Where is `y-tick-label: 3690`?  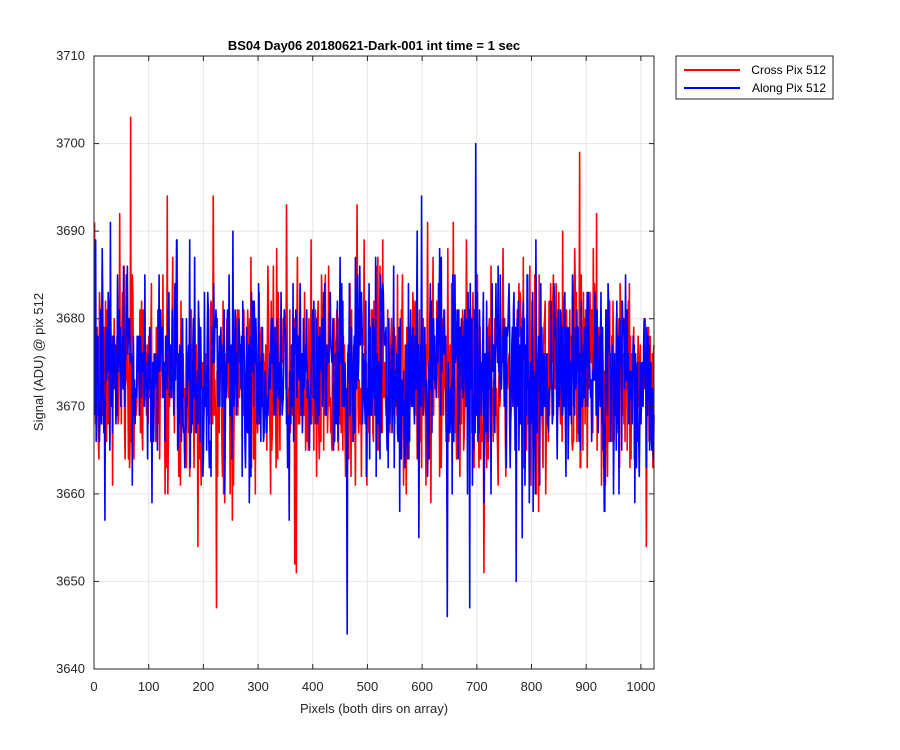 y-tick-label: 3690 is located at coordinates (70, 230).